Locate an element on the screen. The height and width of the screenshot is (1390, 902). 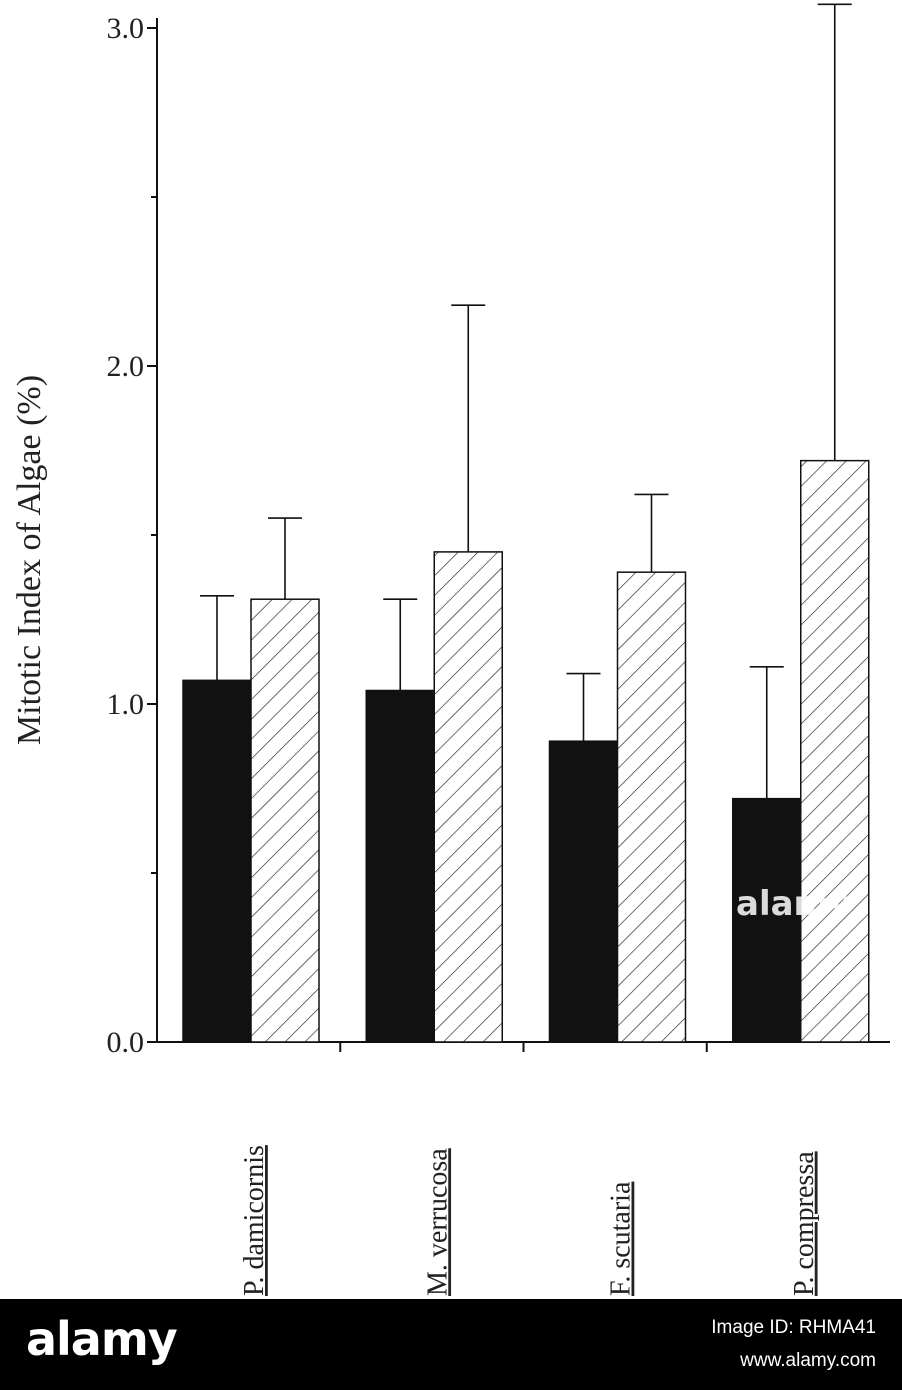
category-label: F. scutaria is located at coordinates (621, 1238).